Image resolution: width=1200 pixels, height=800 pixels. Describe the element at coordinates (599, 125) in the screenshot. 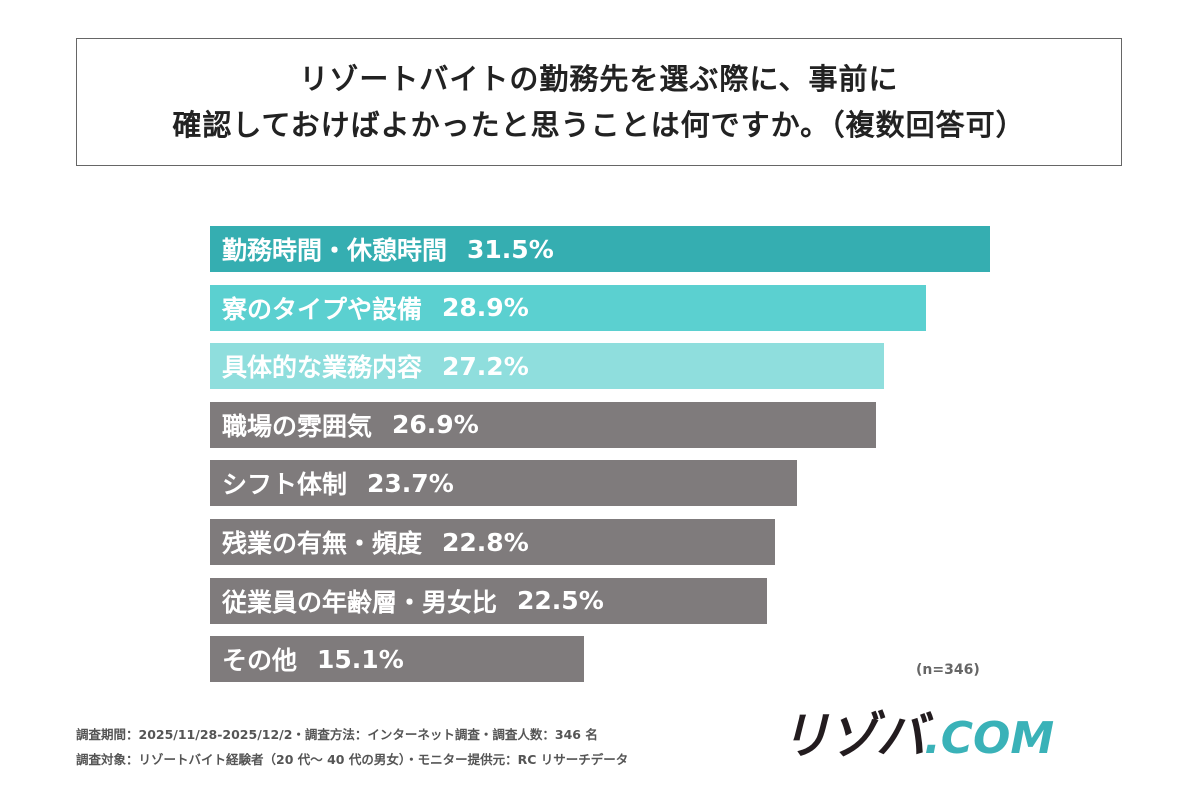

I see `title-line-2: 確認しておけばよかったと思うことは何ですか。（複数回答可）` at that location.